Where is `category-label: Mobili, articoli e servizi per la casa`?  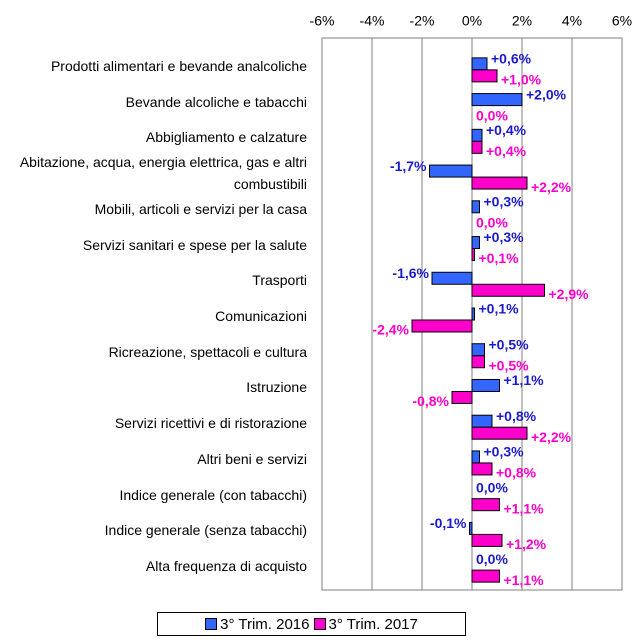 category-label: Mobili, articoli e servizi per la casa is located at coordinates (200, 208).